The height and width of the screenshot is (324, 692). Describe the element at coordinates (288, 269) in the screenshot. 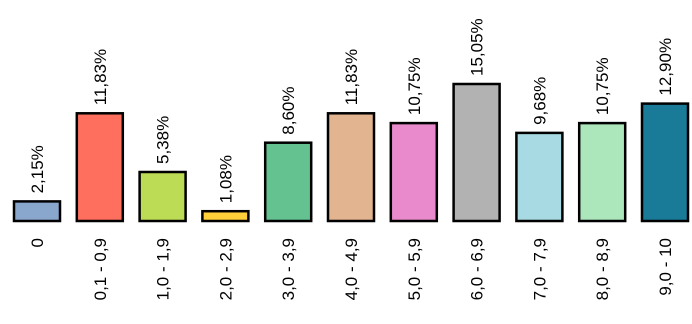

I see `category-label-4: 3,0 - 3,9` at that location.